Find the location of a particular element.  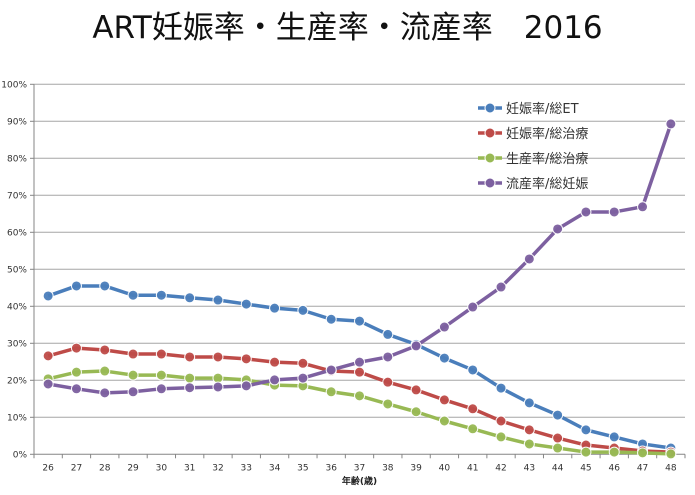

x-tick-label: 28 is located at coordinates (105, 468).